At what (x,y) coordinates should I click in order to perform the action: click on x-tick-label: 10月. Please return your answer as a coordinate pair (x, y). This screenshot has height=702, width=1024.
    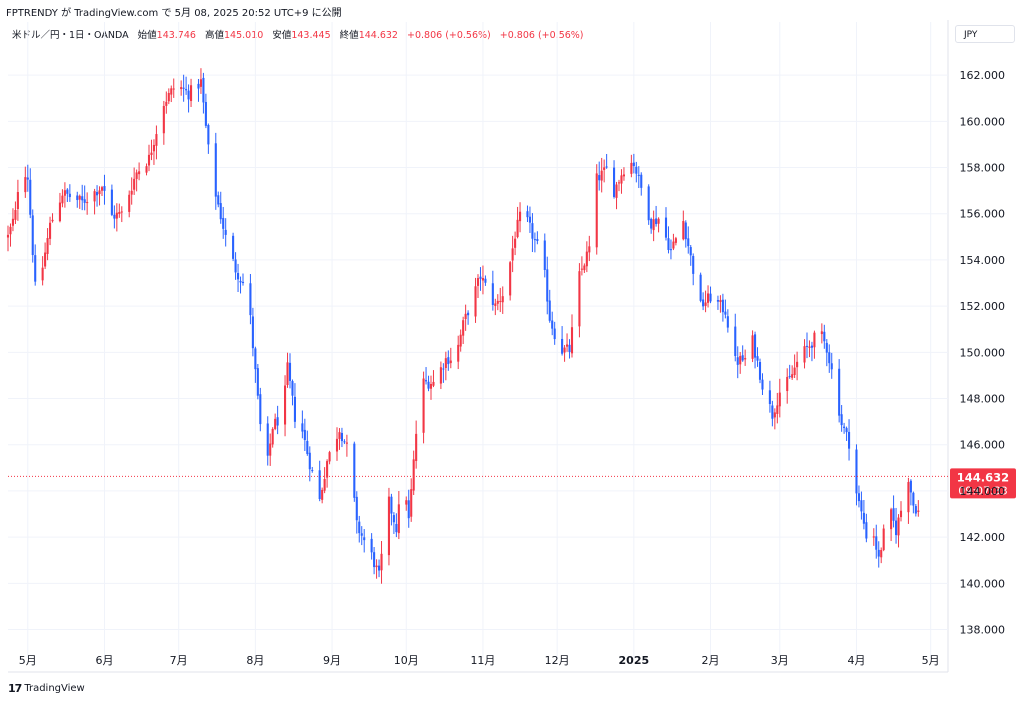
    Looking at the image, I should click on (406, 660).